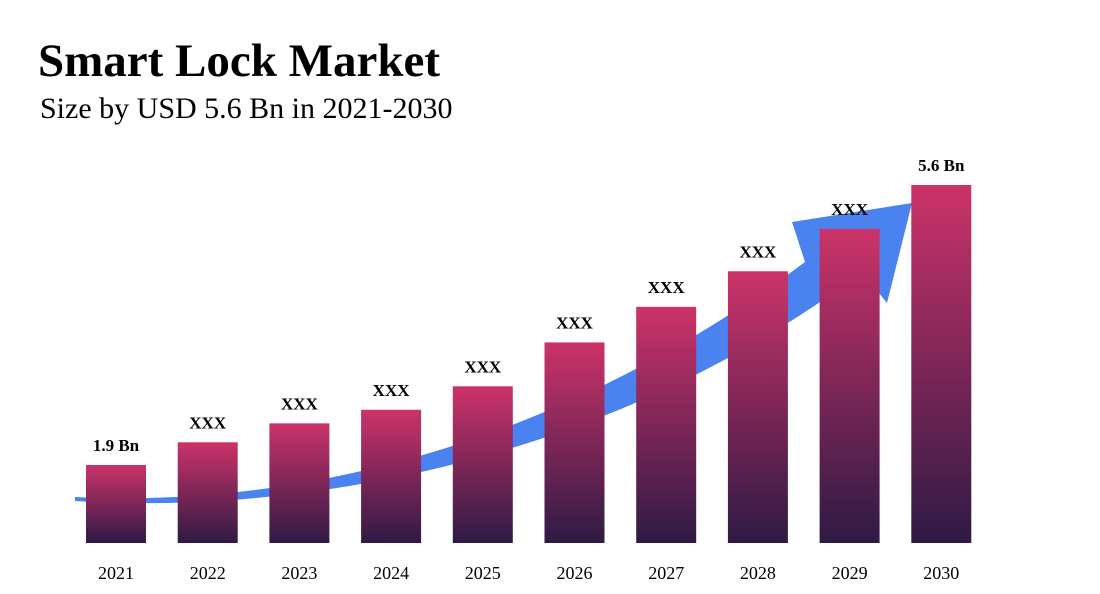 Image resolution: width=1100 pixels, height=594 pixels. What do you see at coordinates (483, 573) in the screenshot?
I see `x-tick-label: 2025` at bounding box center [483, 573].